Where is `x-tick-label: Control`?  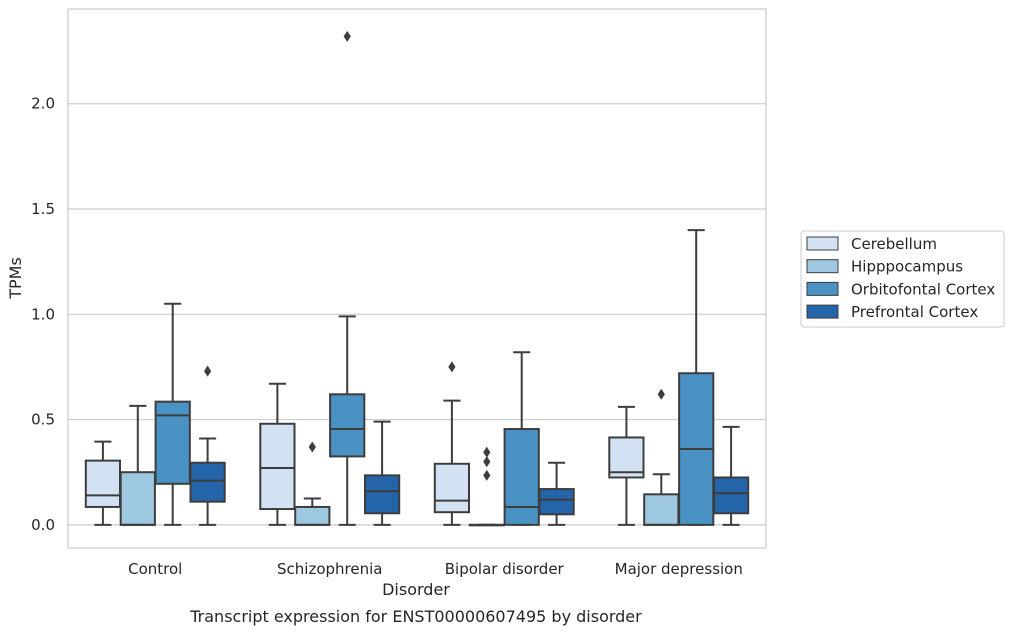 x-tick-label: Control is located at coordinates (155, 569).